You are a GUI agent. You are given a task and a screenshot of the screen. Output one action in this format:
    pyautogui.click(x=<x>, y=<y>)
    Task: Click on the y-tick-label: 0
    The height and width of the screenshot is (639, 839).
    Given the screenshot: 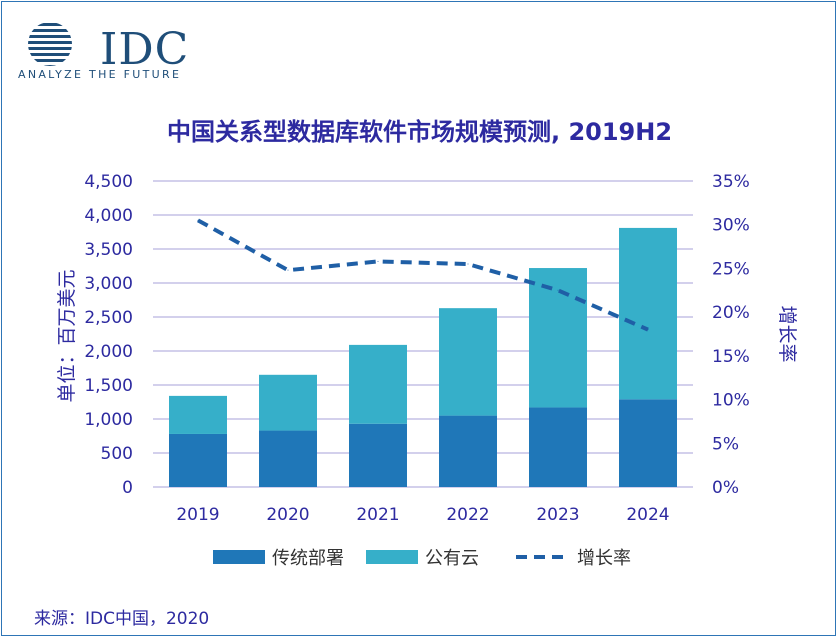 What is the action you would take?
    pyautogui.click(x=127, y=488)
    